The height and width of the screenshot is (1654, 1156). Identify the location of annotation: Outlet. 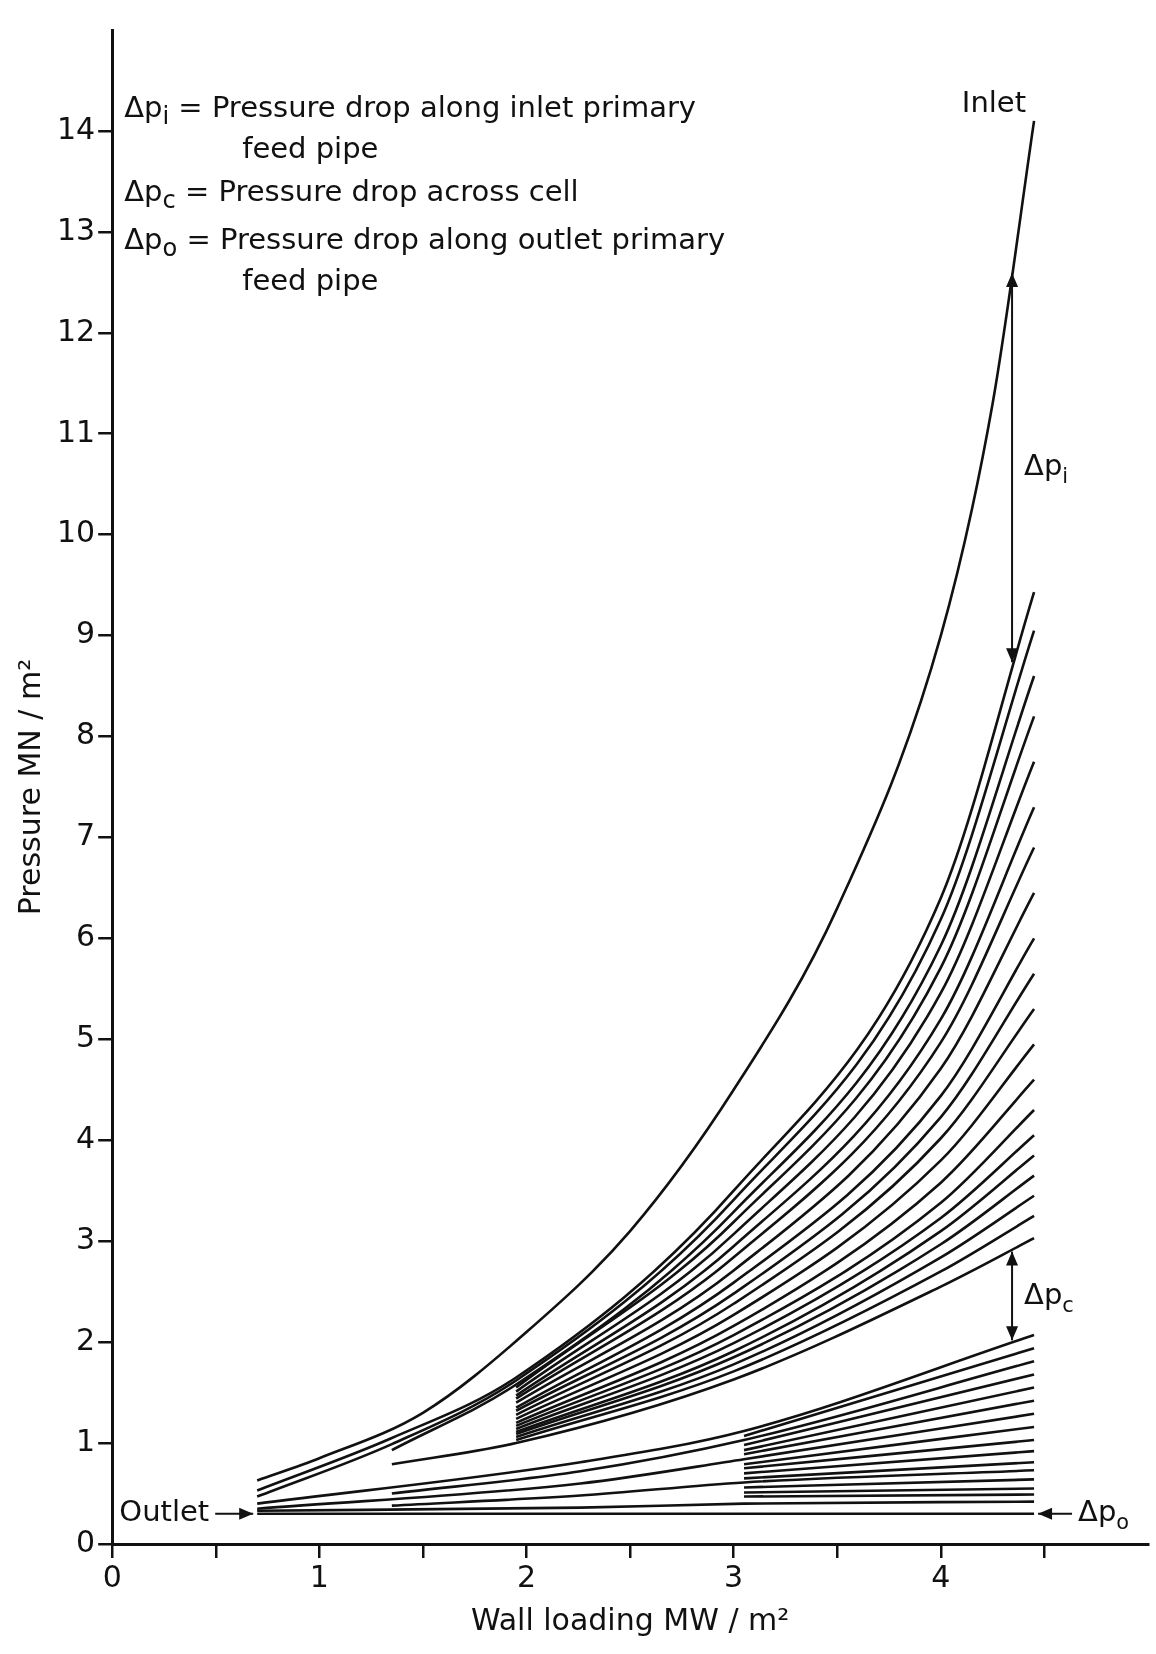
(164, 1511).